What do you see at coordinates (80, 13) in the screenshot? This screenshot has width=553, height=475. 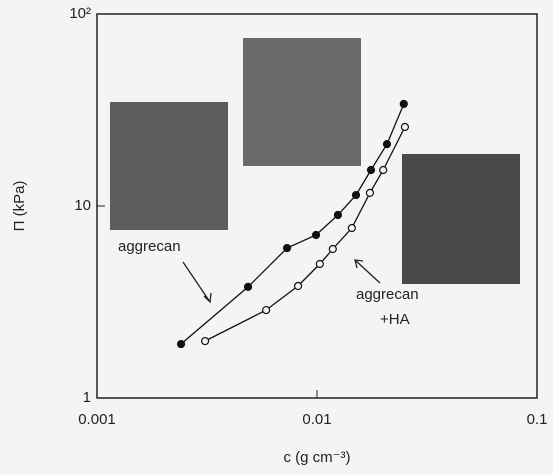 I see `y-tick-label: 10²` at bounding box center [80, 13].